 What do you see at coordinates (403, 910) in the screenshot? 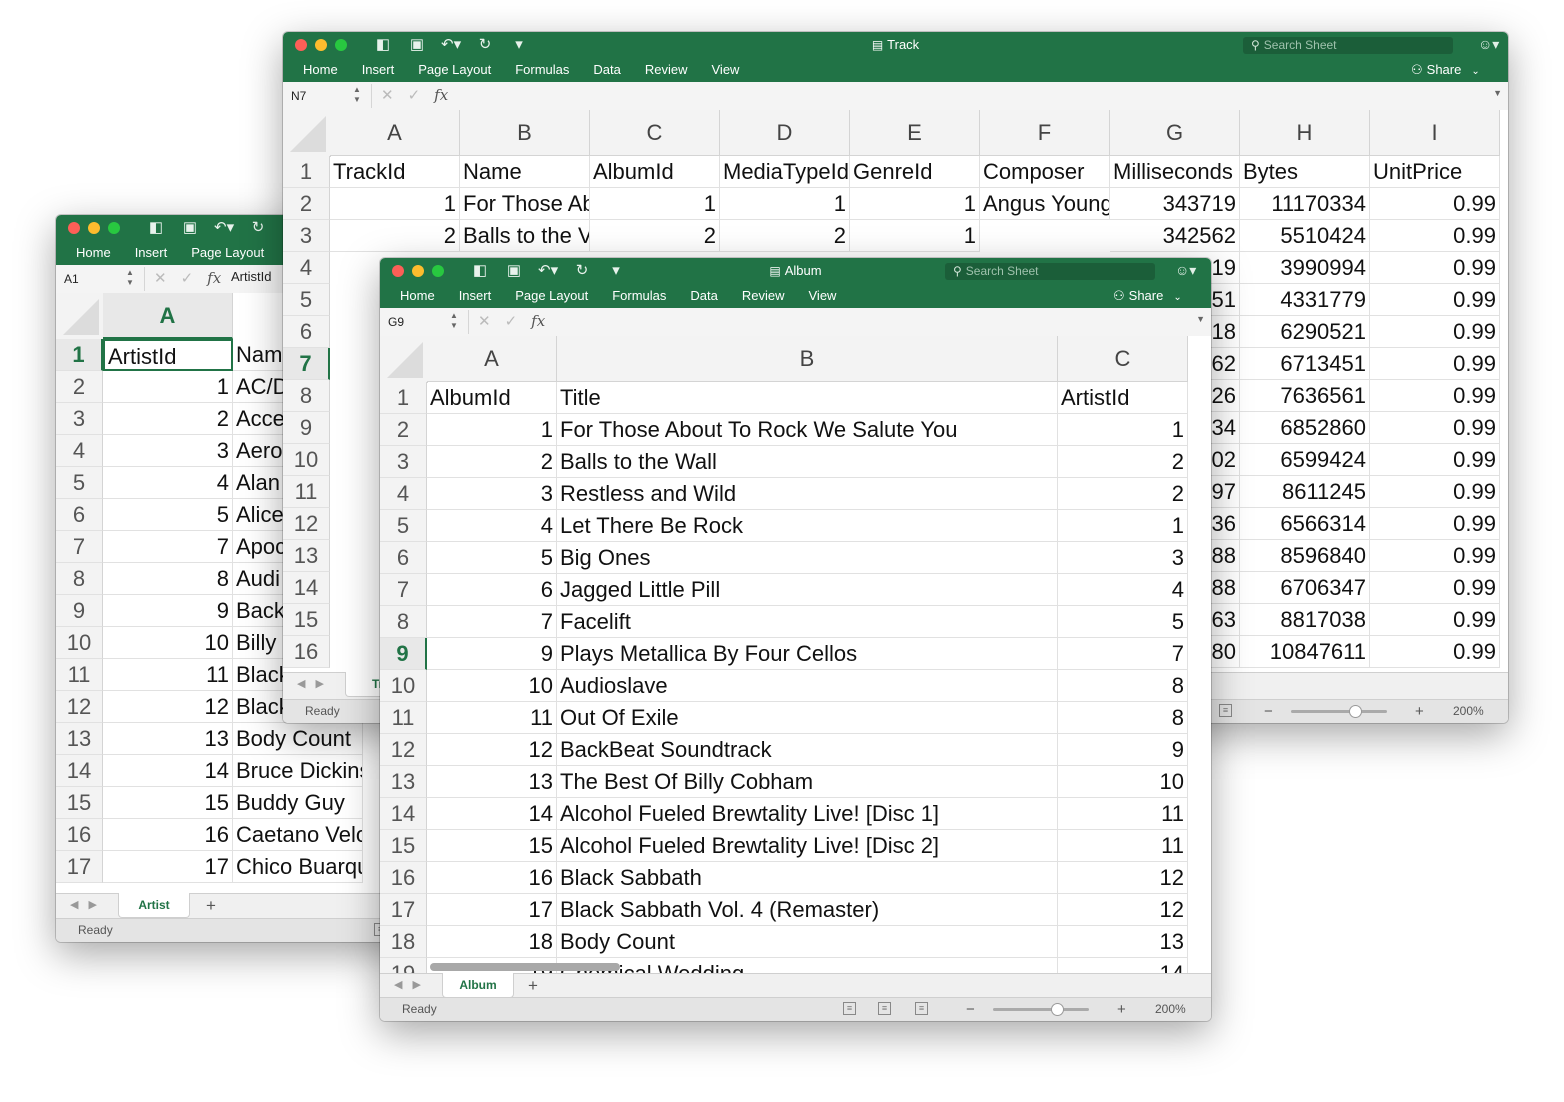
I see `row-header: 17` at bounding box center [403, 910].